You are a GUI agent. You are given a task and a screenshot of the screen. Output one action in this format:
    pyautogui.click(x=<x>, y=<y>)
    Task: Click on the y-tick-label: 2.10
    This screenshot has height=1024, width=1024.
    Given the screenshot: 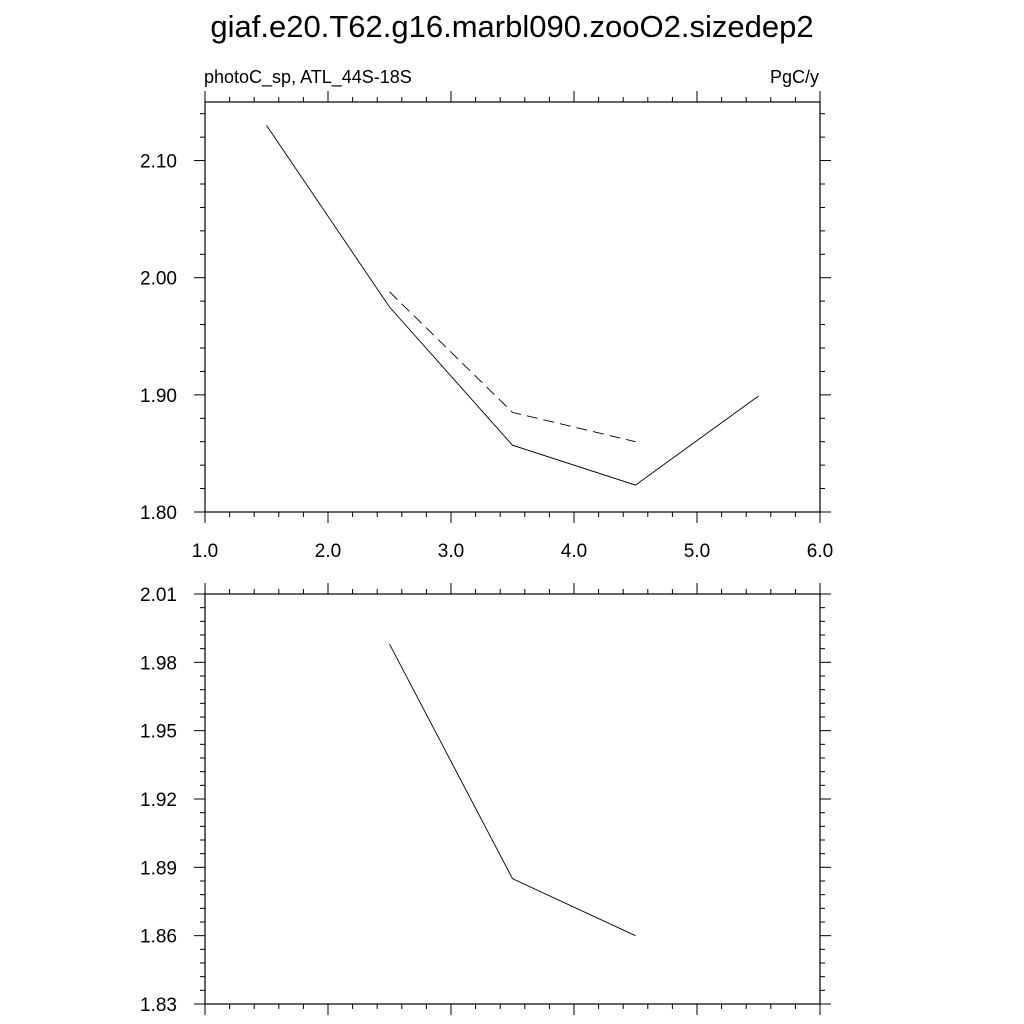 What is the action you would take?
    pyautogui.click(x=158, y=162)
    